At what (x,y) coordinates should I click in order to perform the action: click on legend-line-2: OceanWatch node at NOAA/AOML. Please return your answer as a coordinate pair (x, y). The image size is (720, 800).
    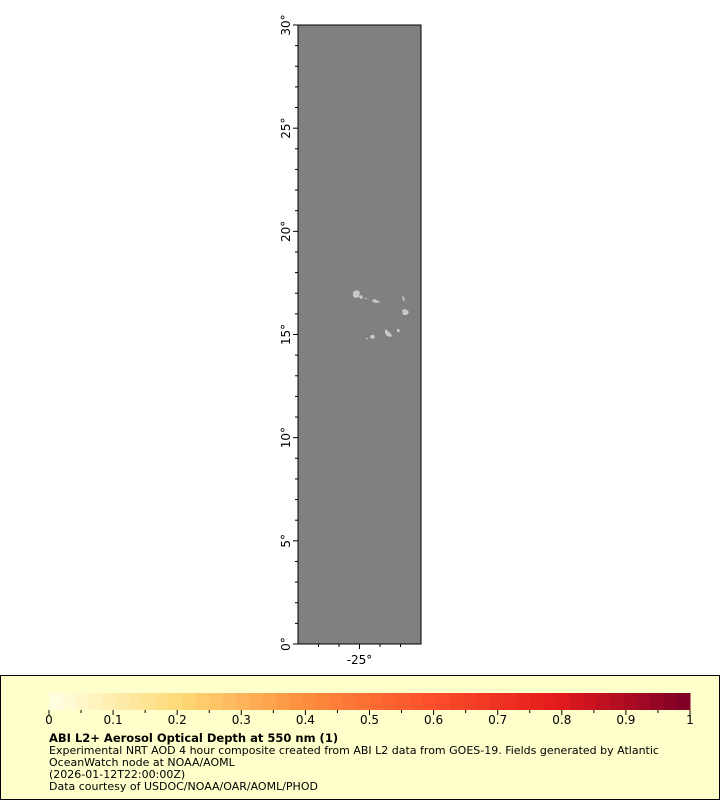
    Looking at the image, I should click on (142, 762).